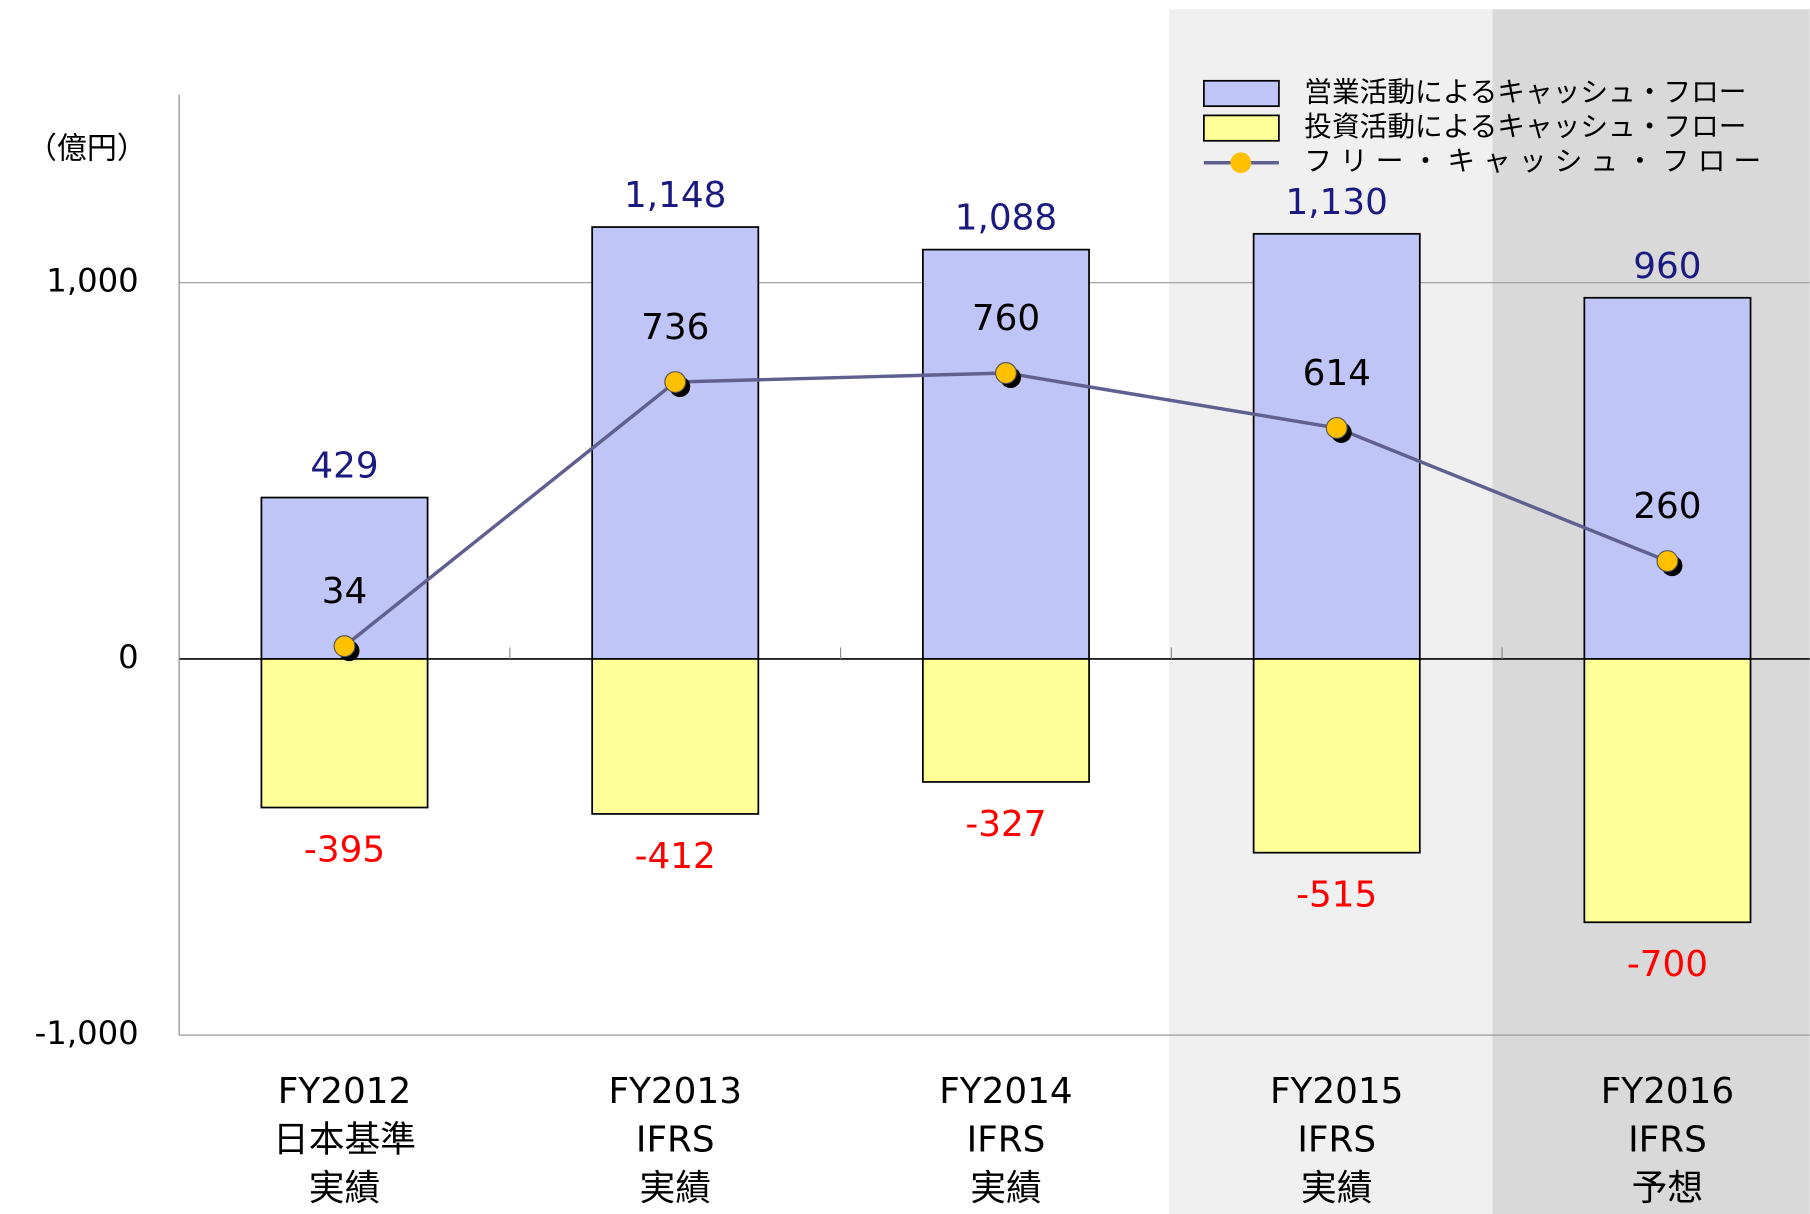  I want to click on legend-label: 営業活動によるキャッシュ・フロー, so click(1525, 91).